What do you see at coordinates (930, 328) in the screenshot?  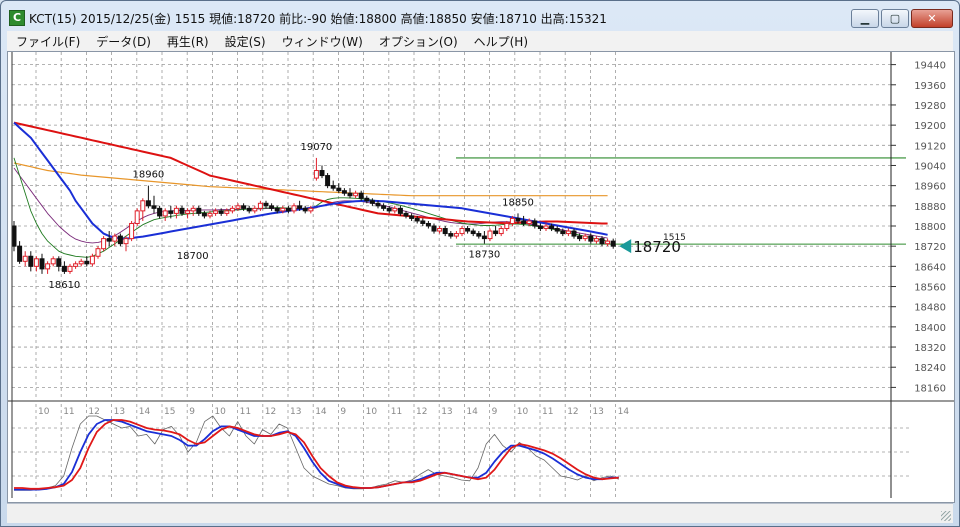 I see `y-tick-label: 18400` at bounding box center [930, 328].